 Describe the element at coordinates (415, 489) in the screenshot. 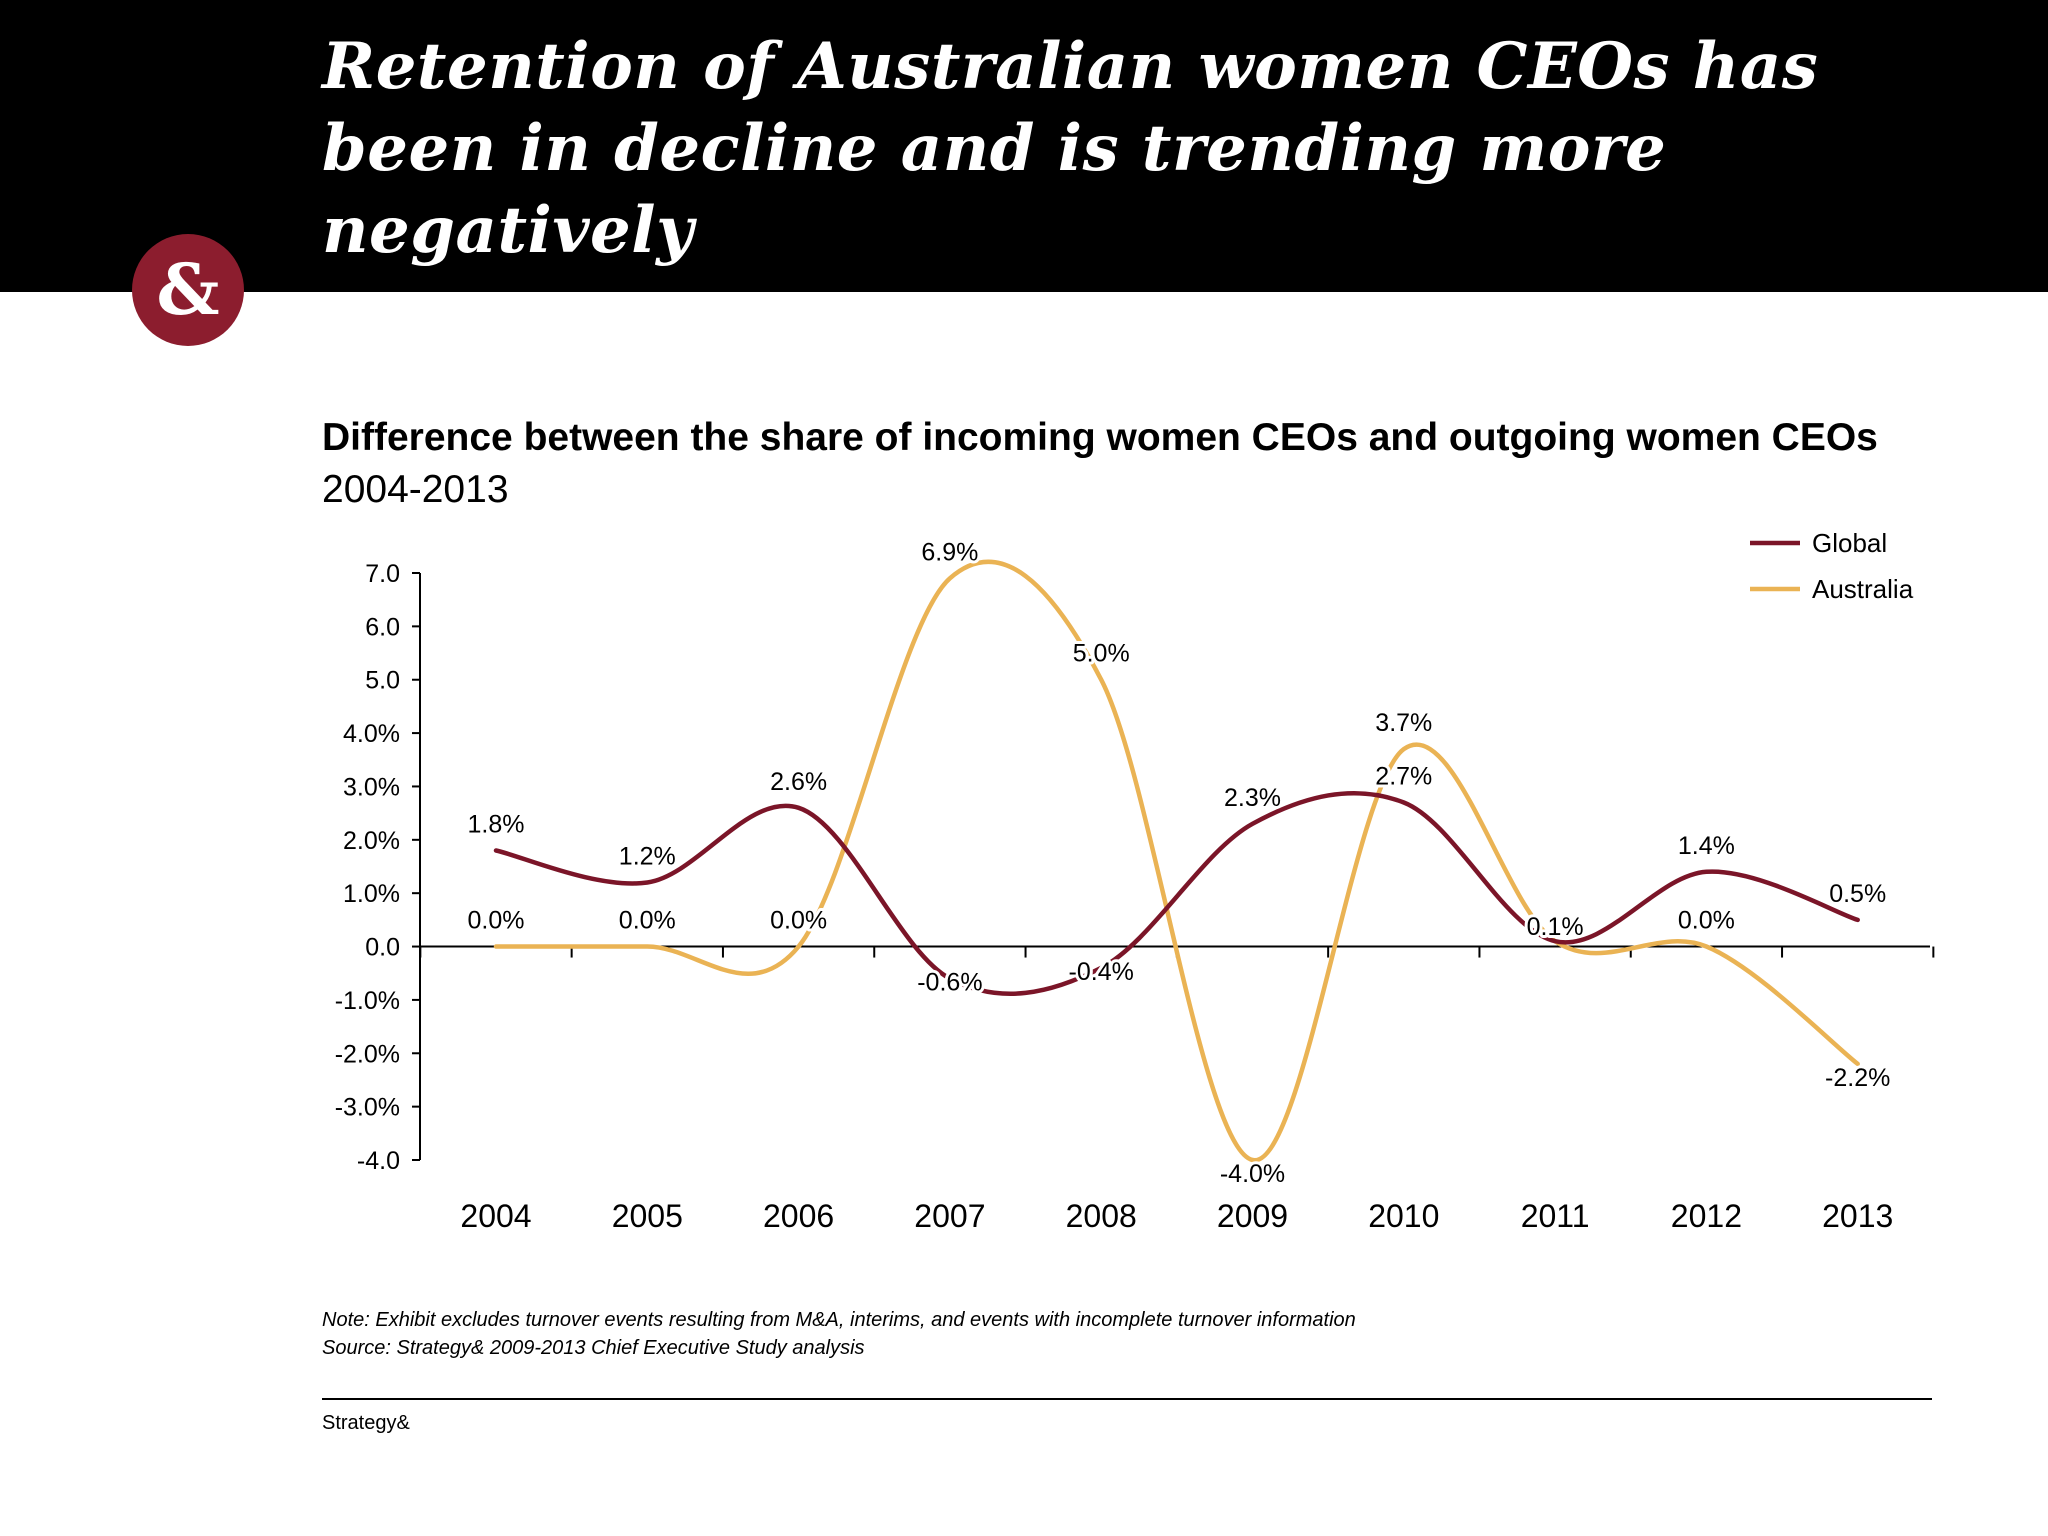

I see `chart-subtitle: 2004-2013` at that location.